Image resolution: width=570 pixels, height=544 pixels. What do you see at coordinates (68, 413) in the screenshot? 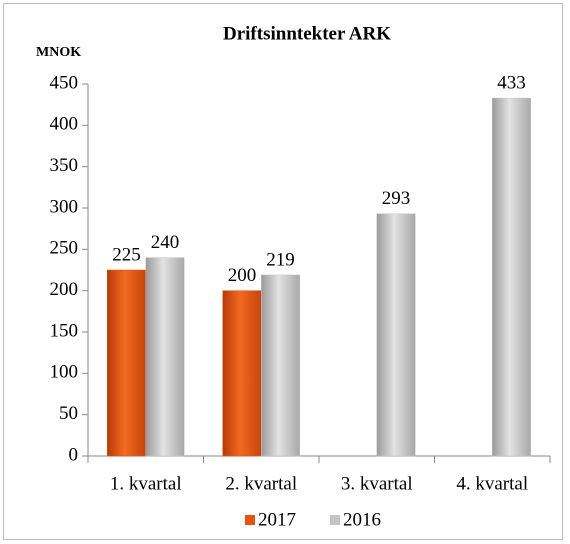
I see `y-tick-label: 50` at bounding box center [68, 413].